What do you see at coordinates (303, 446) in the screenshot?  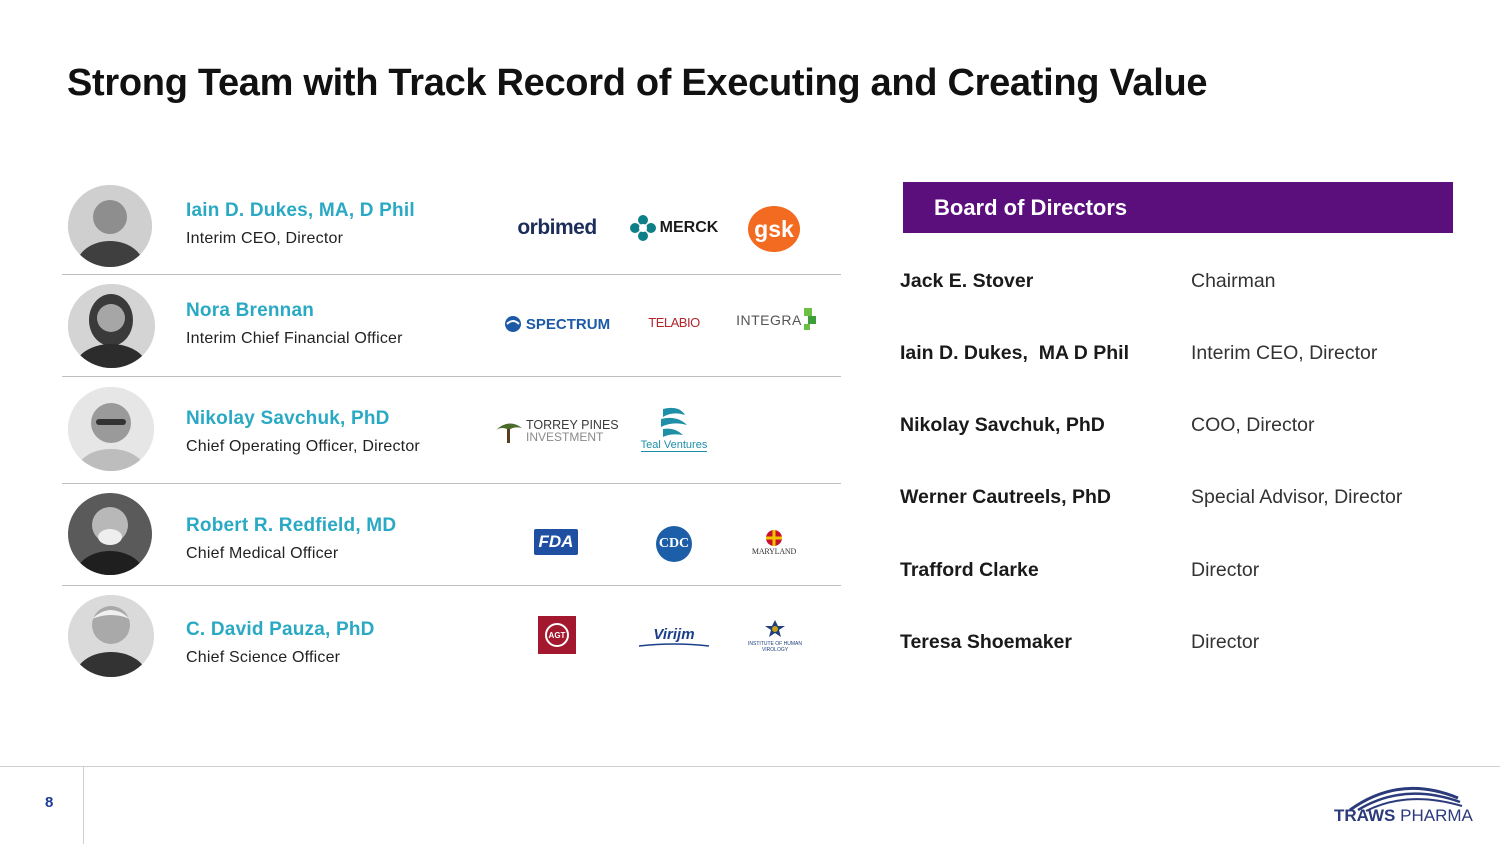 I see `member-role: Chief Operating Officer, Director` at bounding box center [303, 446].